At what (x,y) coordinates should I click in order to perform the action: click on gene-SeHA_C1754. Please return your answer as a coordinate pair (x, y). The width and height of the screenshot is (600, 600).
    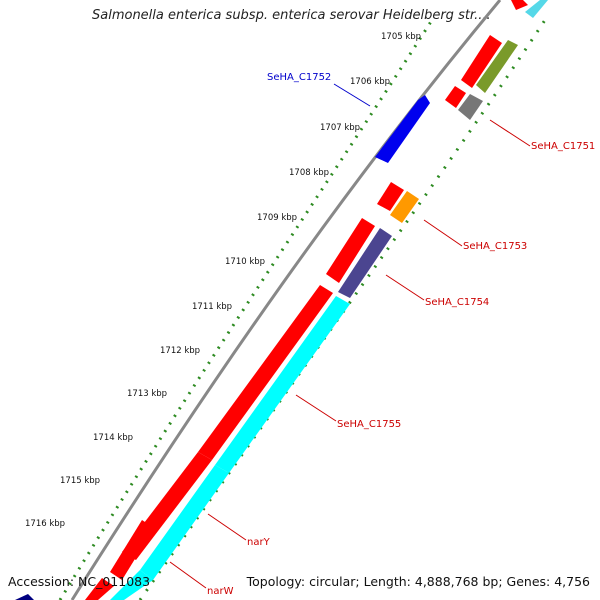
    Looking at the image, I should click on (365, 263).